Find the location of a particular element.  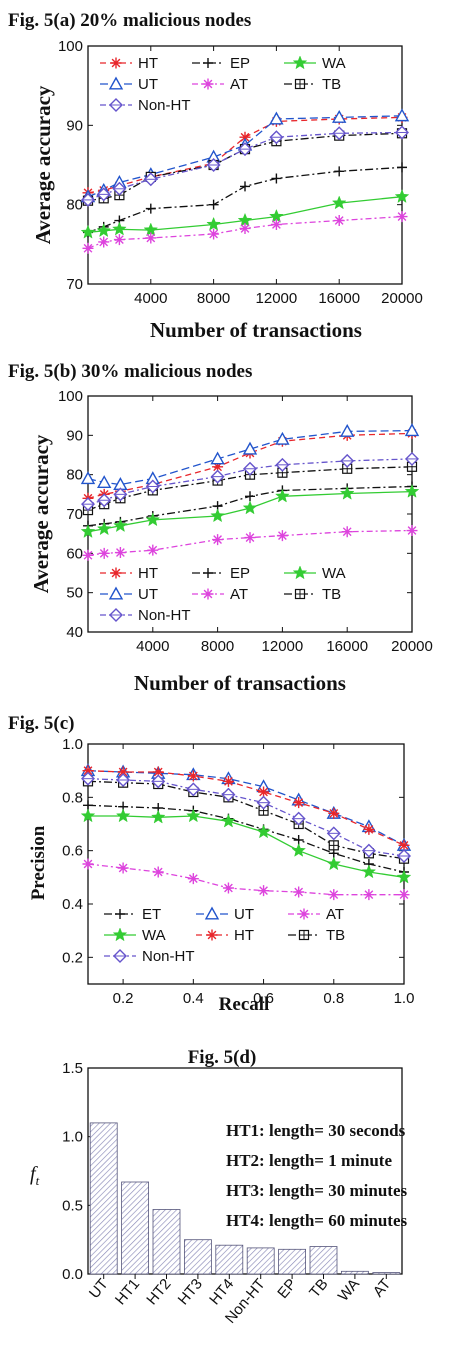

series-wa is located at coordinates (250, 510).